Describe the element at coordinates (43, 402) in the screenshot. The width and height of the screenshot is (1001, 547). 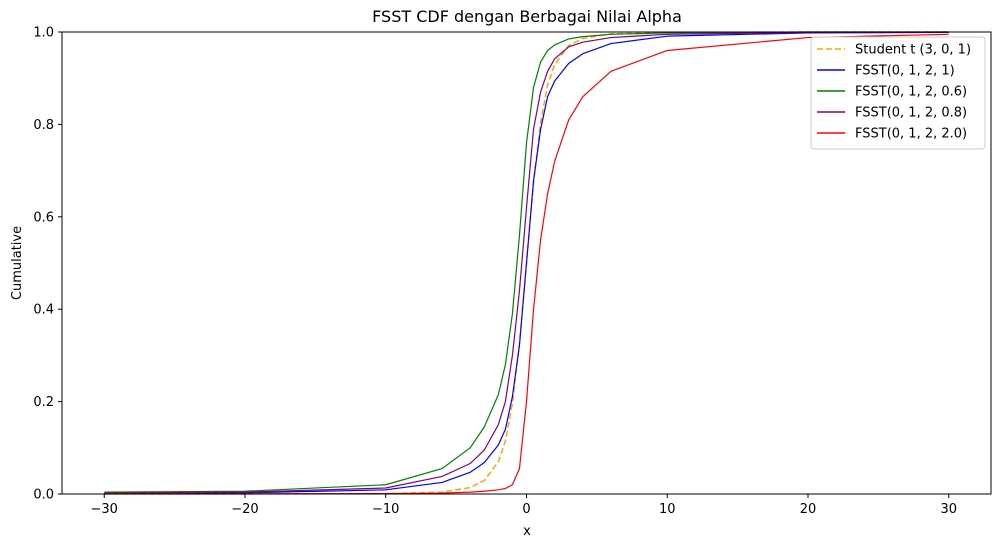
I see `y-tick-label-1: 0.2` at that location.